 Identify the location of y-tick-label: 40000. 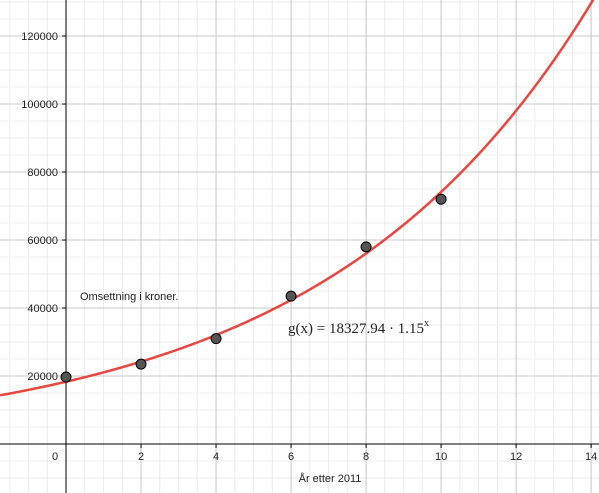
(42, 309).